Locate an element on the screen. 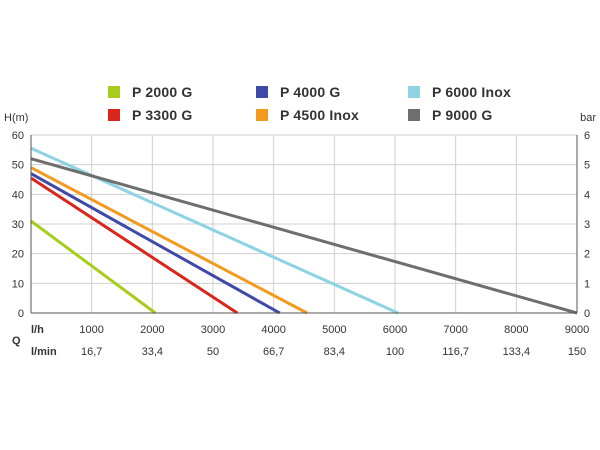 Image resolution: width=600 pixels, height=450 pixels. y2-tick-label-4: 4 is located at coordinates (587, 195).